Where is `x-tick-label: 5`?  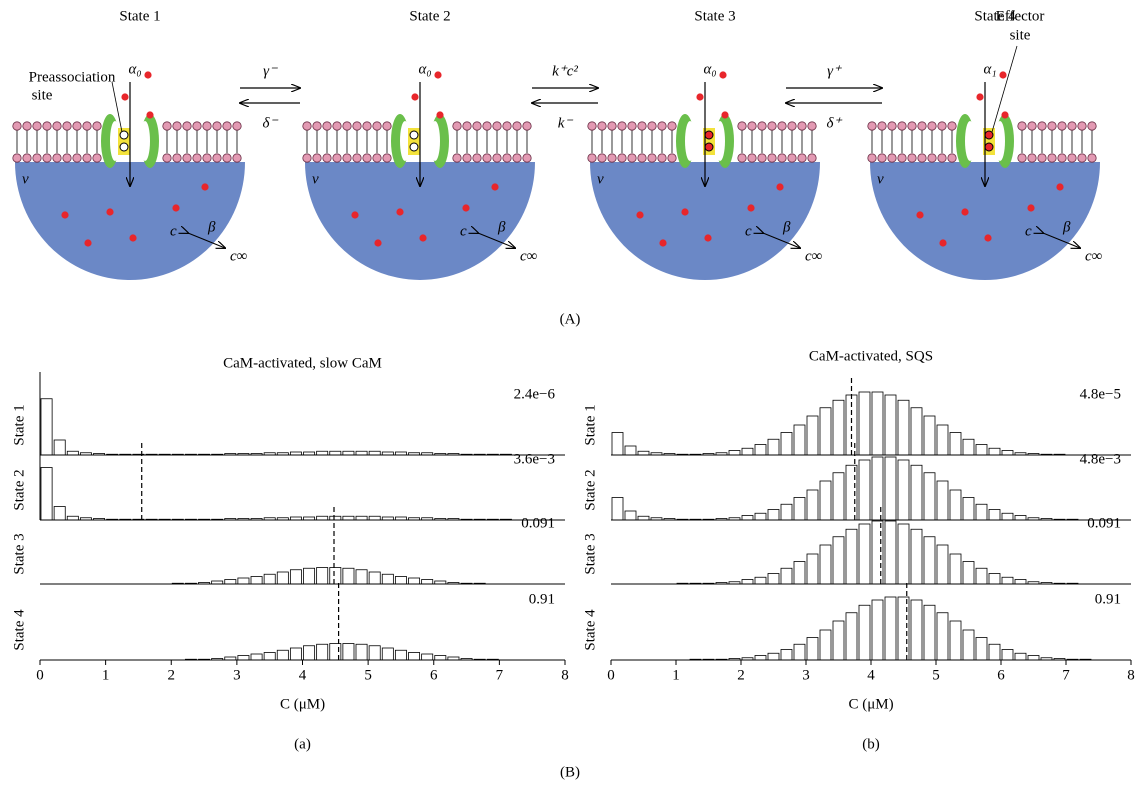 x-tick-label: 5 is located at coordinates (936, 675).